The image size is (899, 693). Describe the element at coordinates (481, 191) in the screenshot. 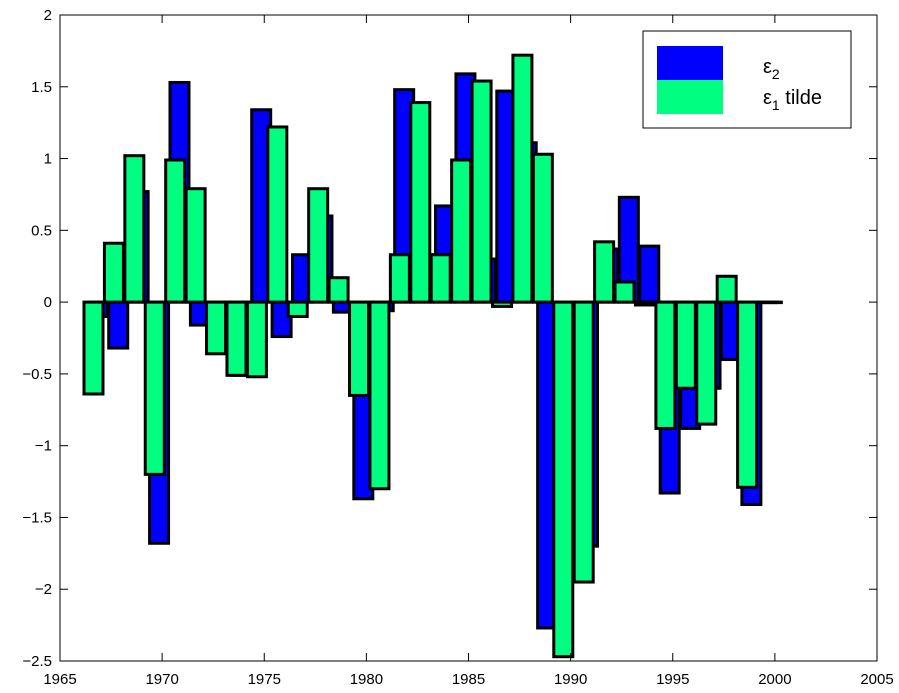

I see `bar-epsilon1-tilde-1986` at that location.